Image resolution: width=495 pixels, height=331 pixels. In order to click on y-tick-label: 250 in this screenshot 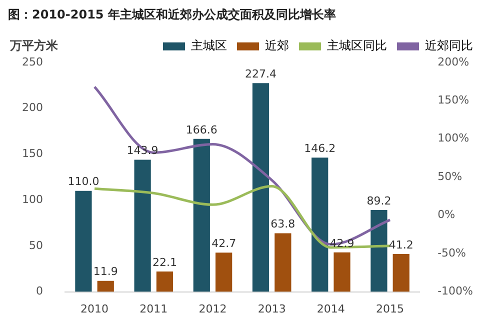, I will do `click(32, 61)`.